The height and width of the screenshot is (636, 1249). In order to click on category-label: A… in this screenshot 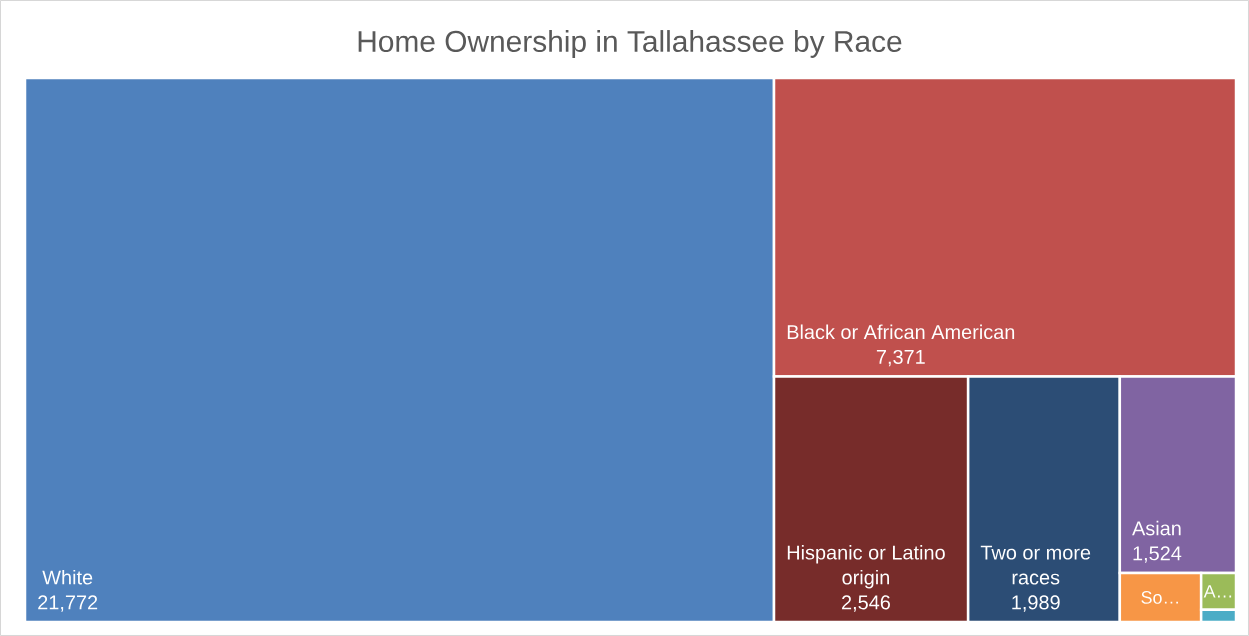, I will do `click(1217, 591)`.